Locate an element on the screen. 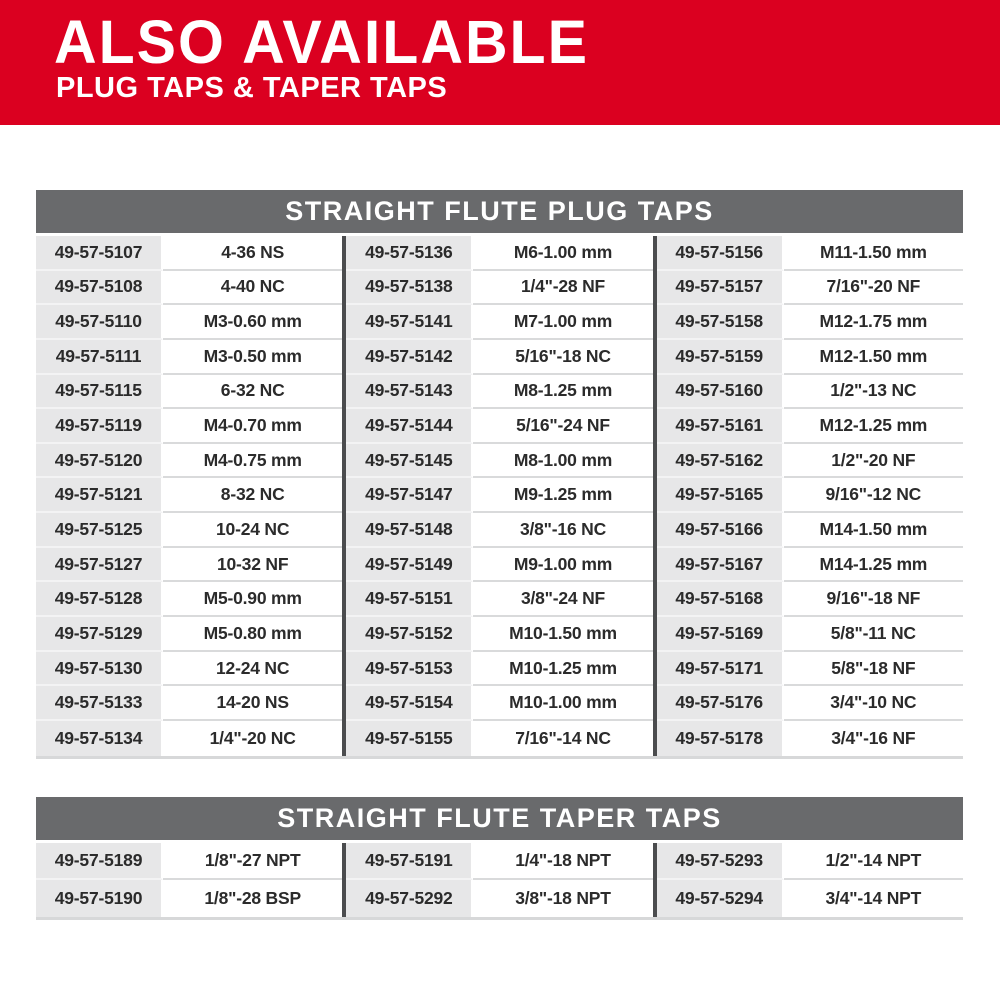 The width and height of the screenshot is (1000, 1000). sku-cell: 49-57-5128 is located at coordinates (99, 600).